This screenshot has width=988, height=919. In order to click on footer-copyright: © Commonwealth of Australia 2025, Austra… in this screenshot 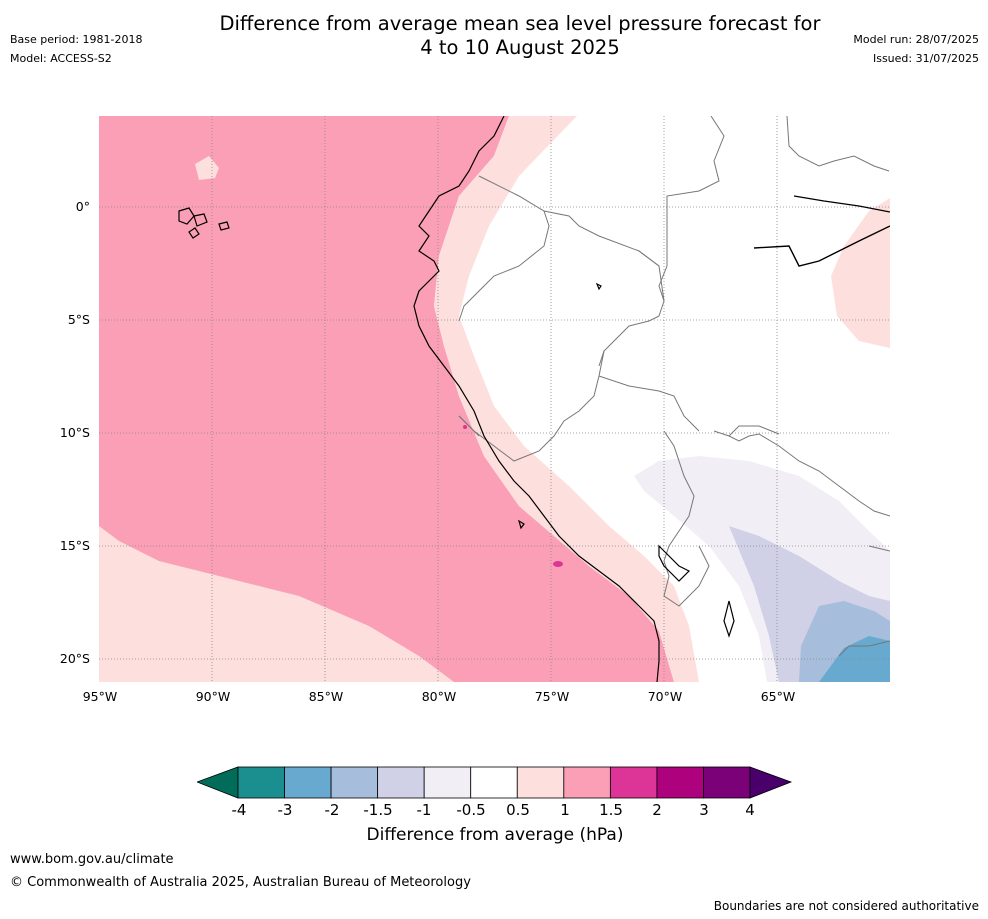, I will do `click(240, 882)`.